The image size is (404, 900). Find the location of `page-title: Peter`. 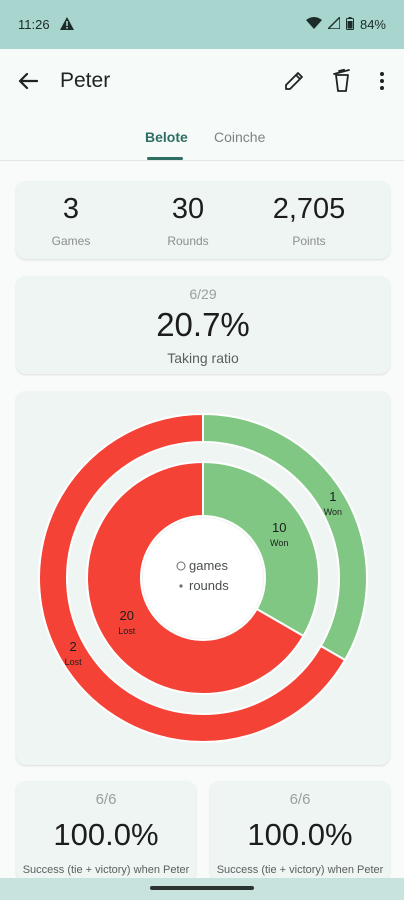

page-title: Peter is located at coordinates (85, 80).